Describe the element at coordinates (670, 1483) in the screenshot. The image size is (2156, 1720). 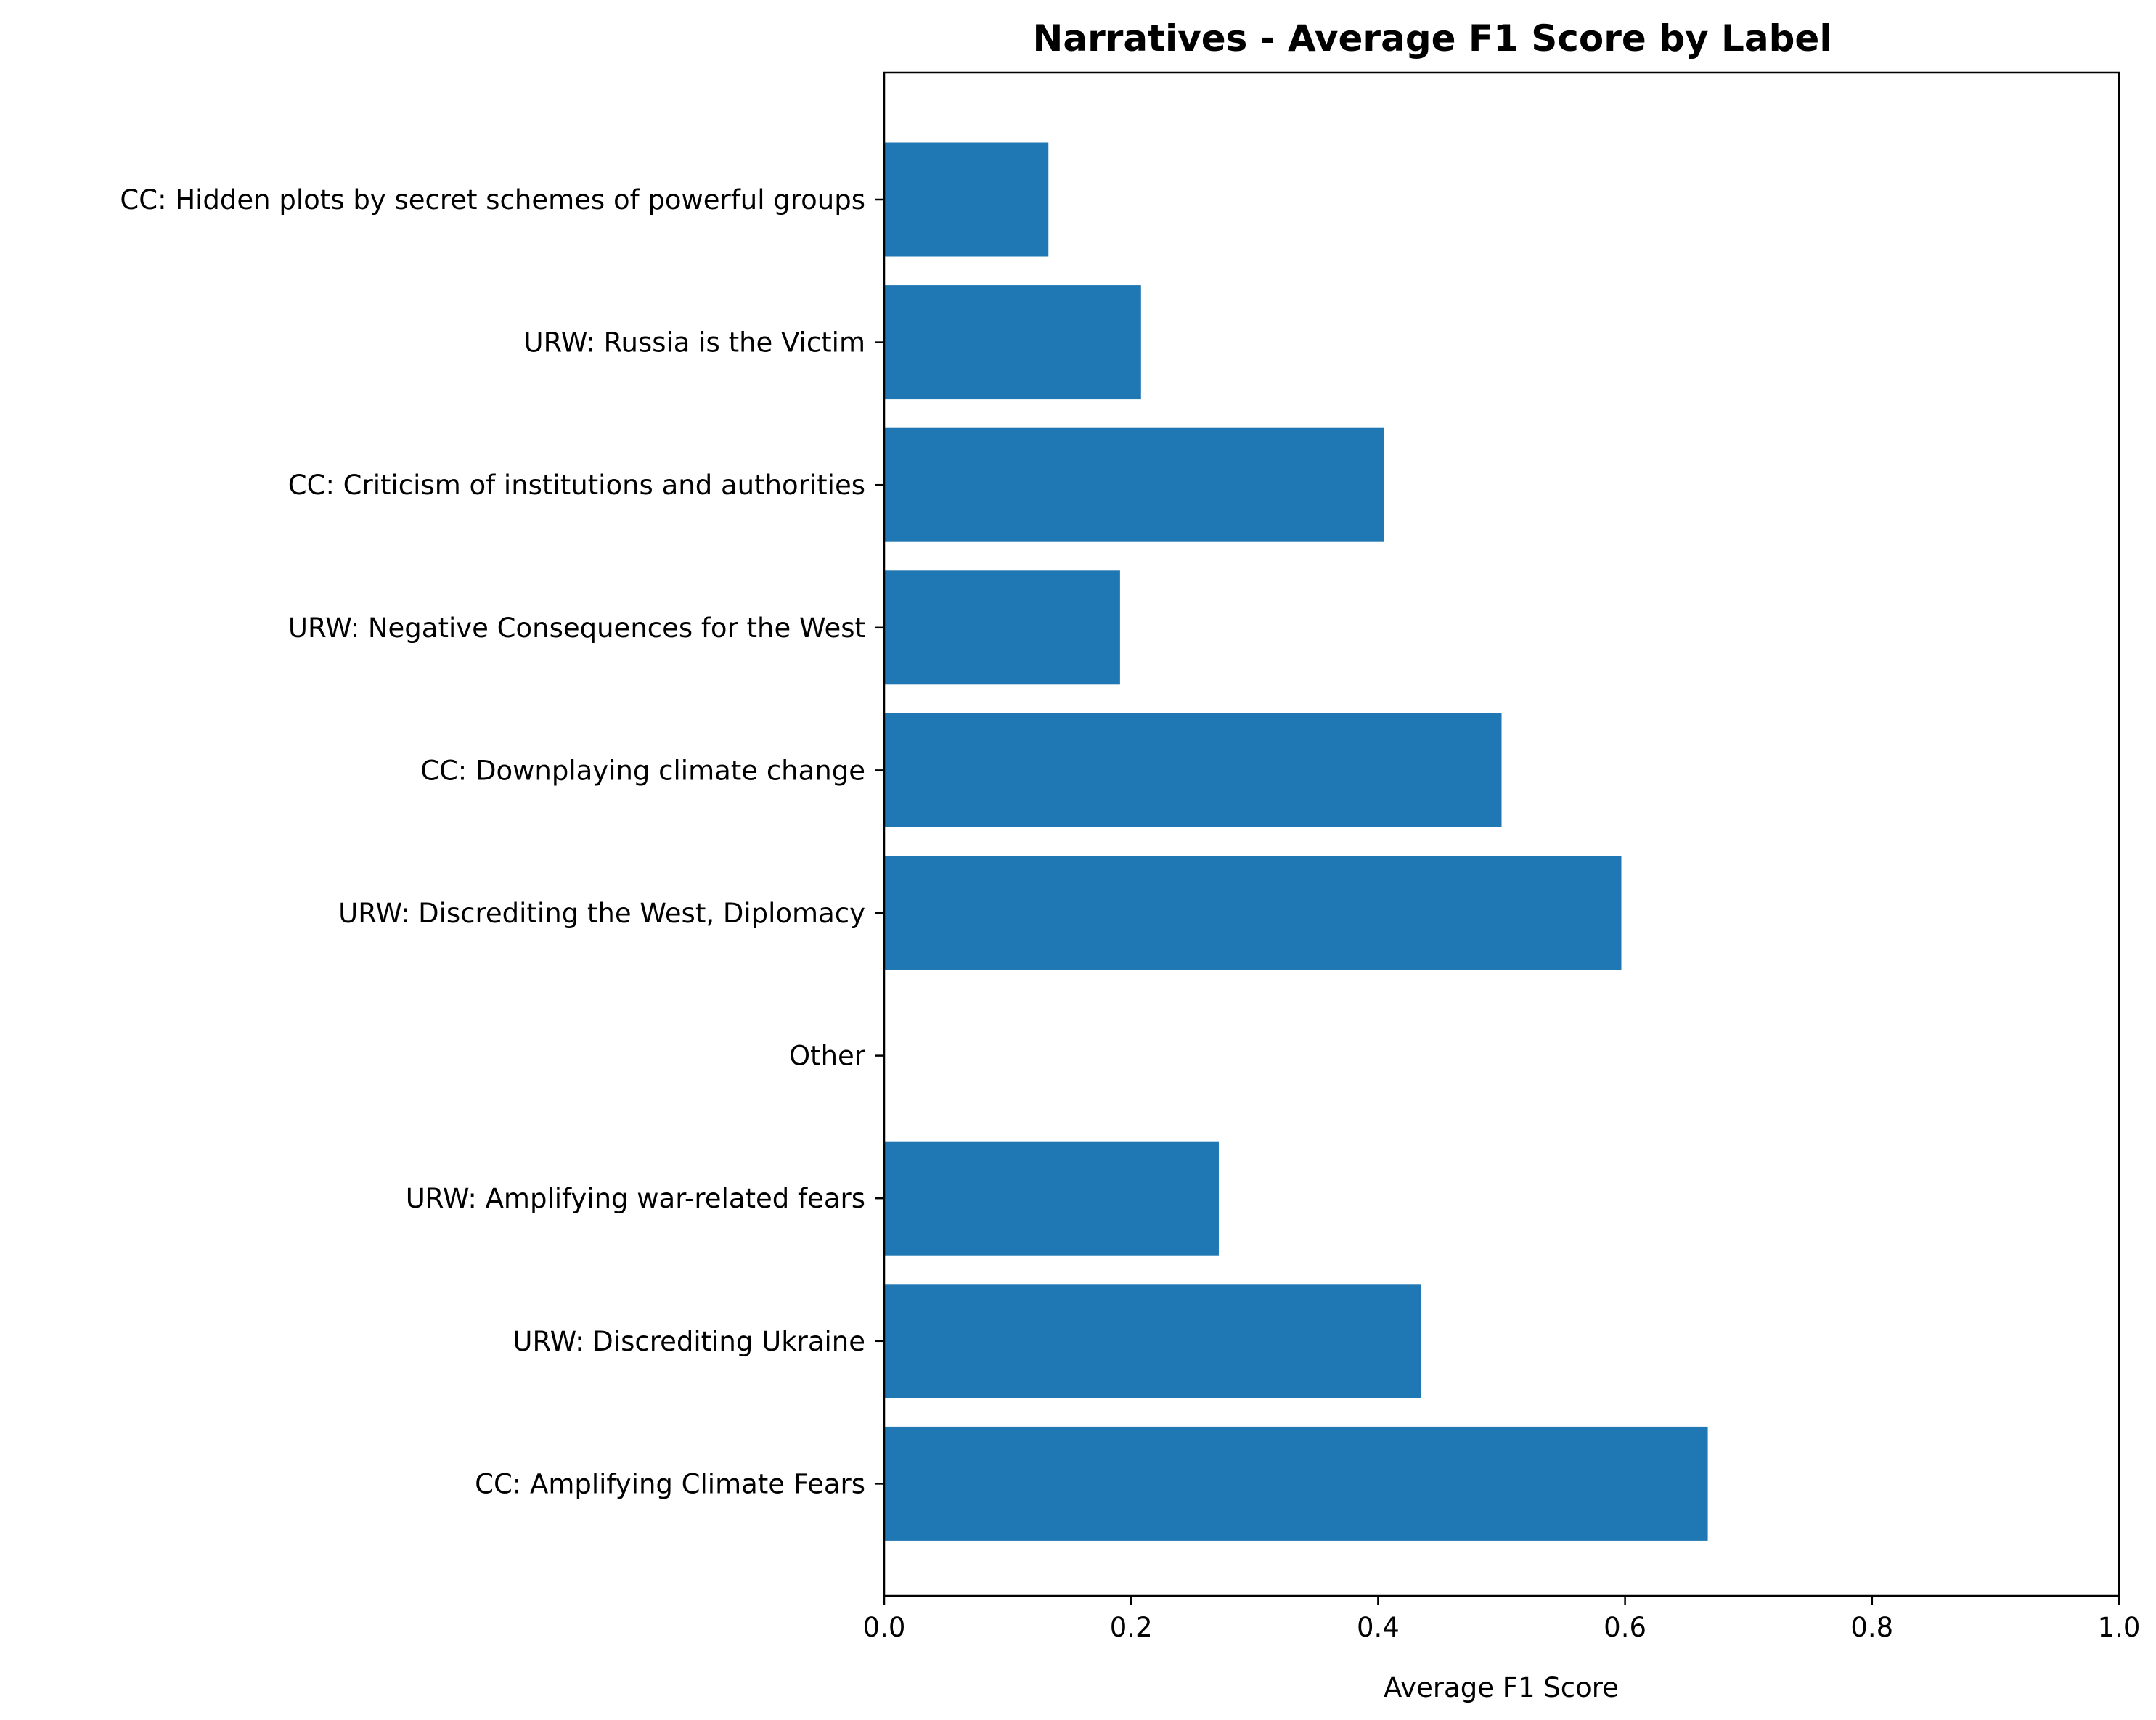
I see `y-tick-label: CC: Amplifying Climate Fears` at that location.